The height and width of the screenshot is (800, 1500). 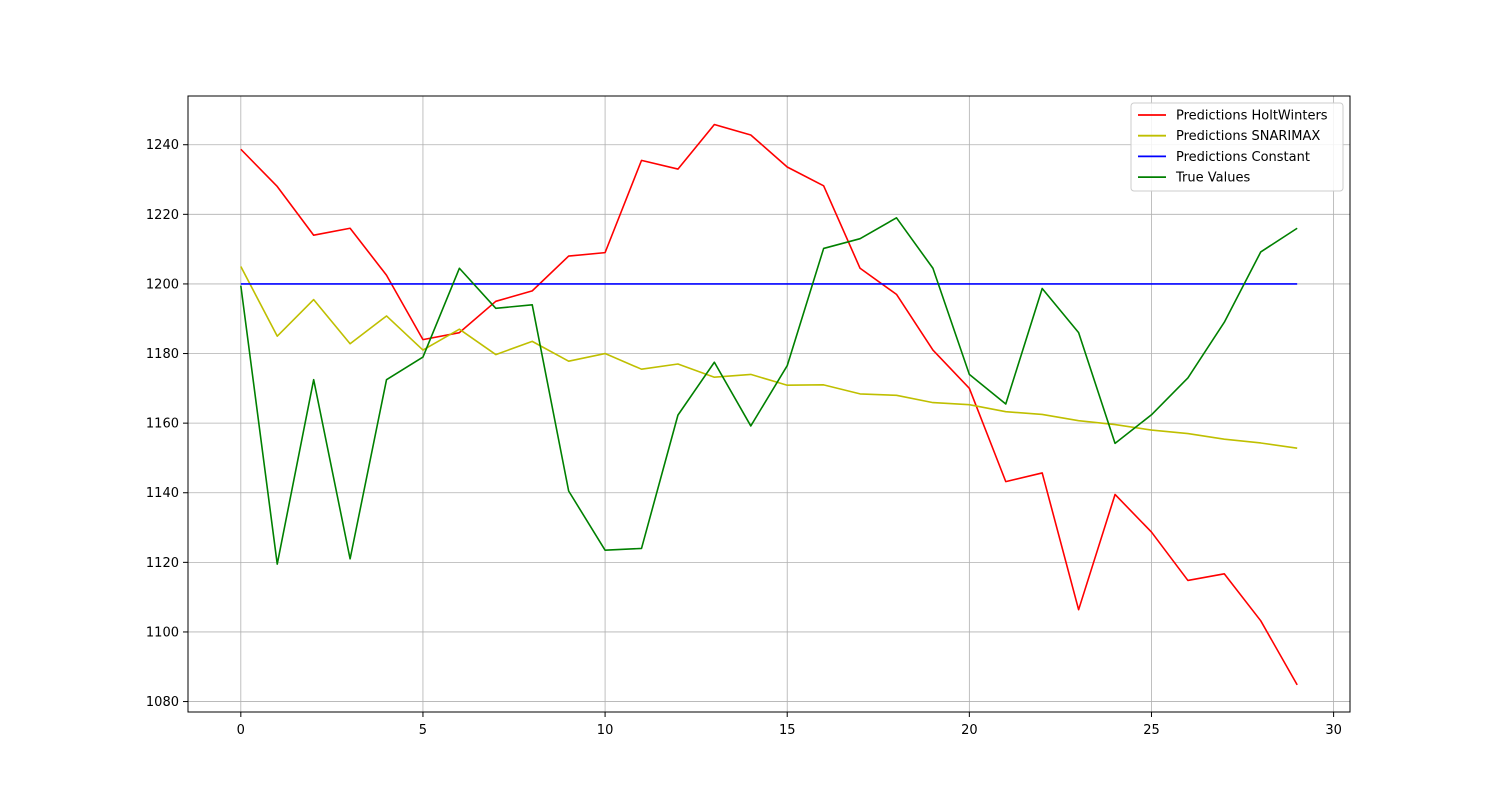 What do you see at coordinates (423, 730) in the screenshot?
I see `x-tick-label: 5` at bounding box center [423, 730].